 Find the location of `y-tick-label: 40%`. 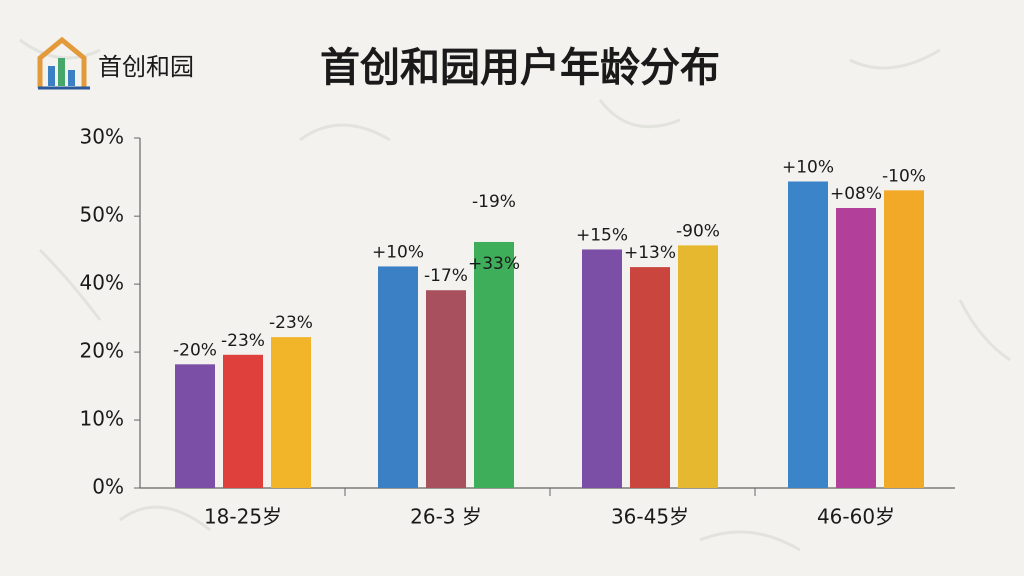

y-tick-label: 40% is located at coordinates (102, 283).